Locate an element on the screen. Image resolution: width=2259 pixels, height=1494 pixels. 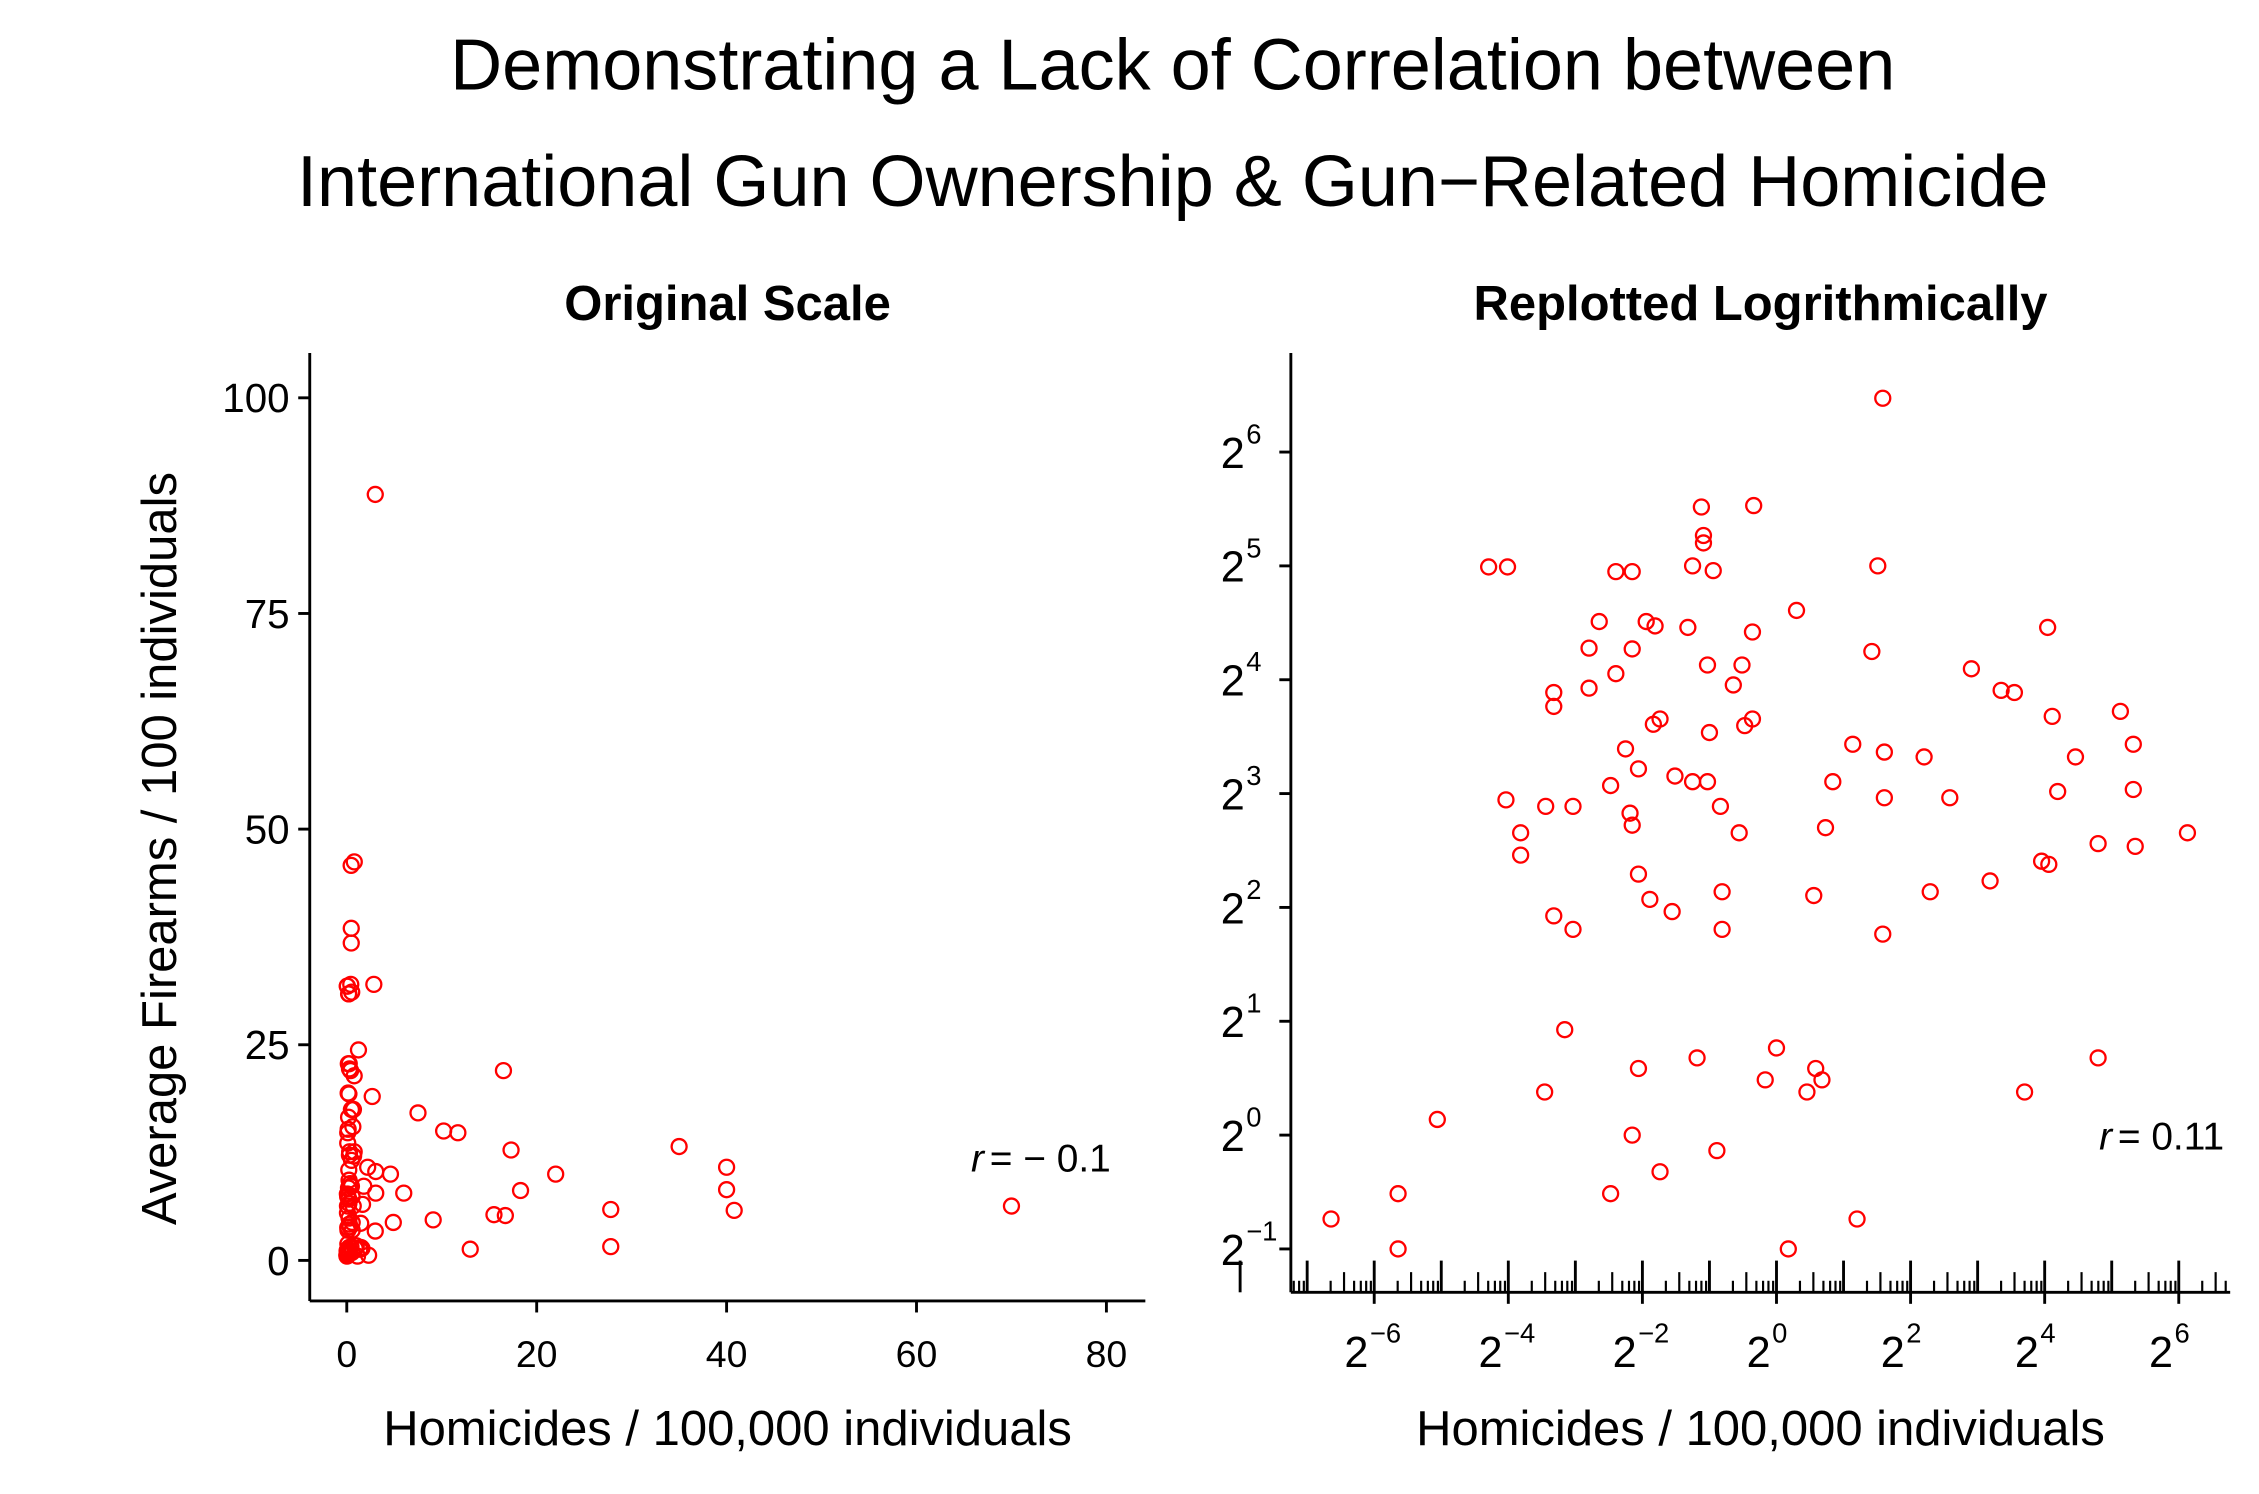
y-tick-exponent: 2 is located at coordinates (1253, 889).